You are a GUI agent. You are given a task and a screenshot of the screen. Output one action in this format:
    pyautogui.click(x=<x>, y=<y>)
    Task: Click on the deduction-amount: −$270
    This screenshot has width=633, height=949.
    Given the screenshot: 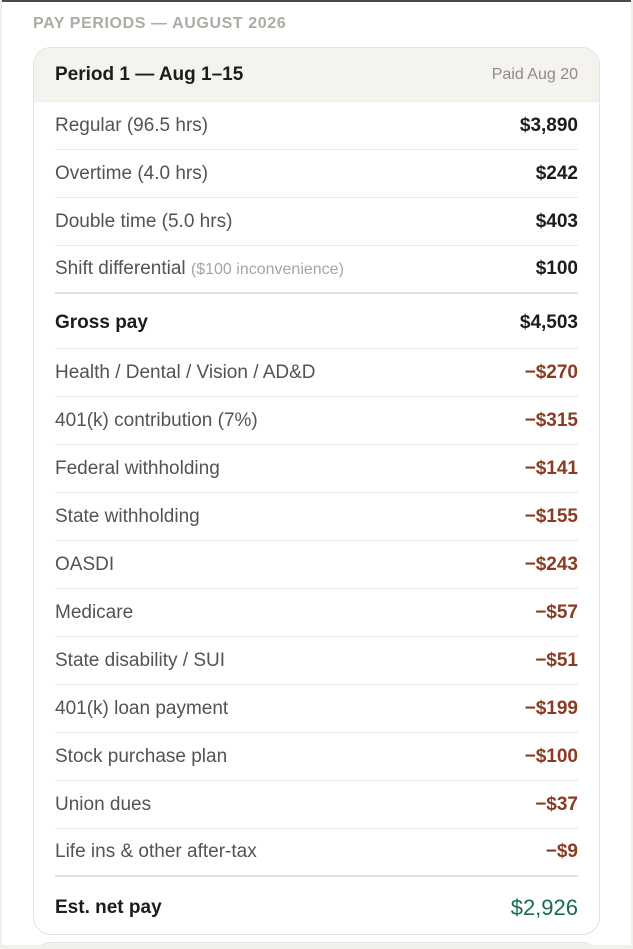 What is the action you would take?
    pyautogui.click(x=551, y=372)
    